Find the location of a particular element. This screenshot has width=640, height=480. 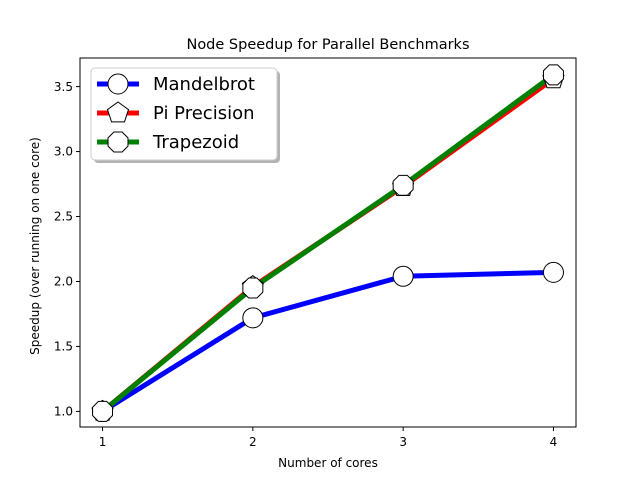

legend: Mandelbrot Pi Precision Trapezoid is located at coordinates (185, 115).